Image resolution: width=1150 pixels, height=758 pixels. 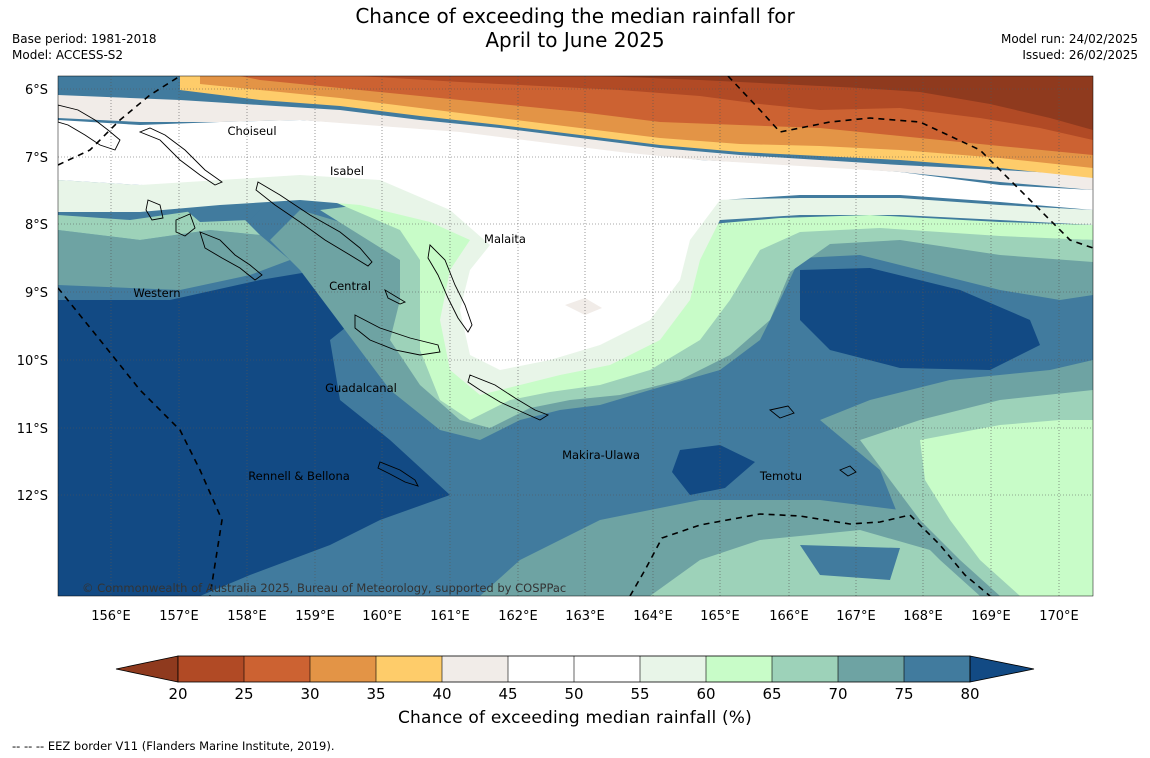 What do you see at coordinates (350, 286) in the screenshot?
I see `place-central: Central` at bounding box center [350, 286].